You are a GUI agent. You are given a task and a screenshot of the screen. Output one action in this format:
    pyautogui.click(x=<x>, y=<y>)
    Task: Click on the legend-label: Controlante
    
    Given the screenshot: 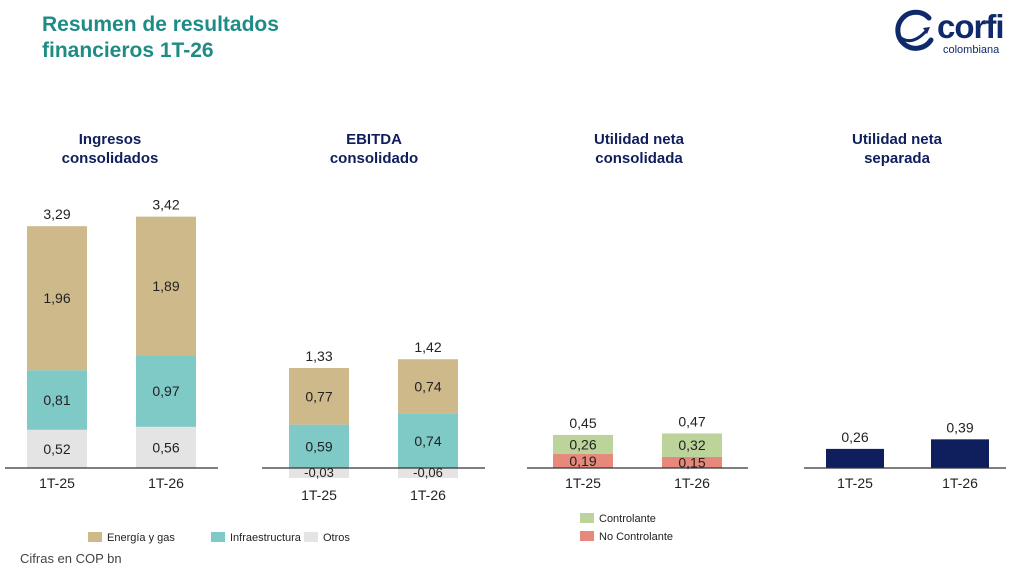 What is the action you would take?
    pyautogui.click(x=627, y=519)
    